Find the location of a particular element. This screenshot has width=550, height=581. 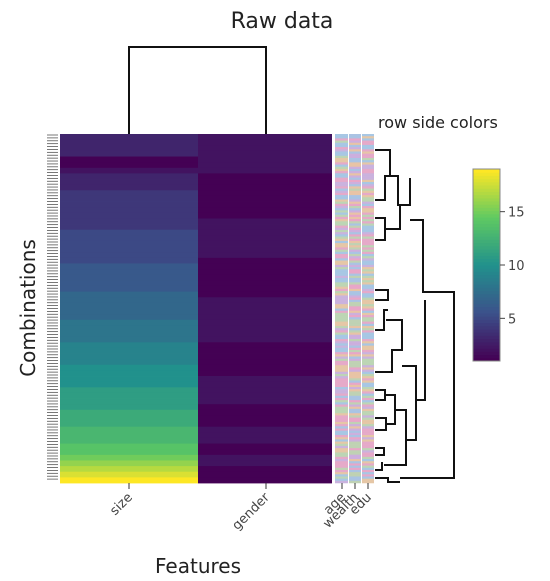

colorbar-tick-label: 10 is located at coordinates (516, 266).